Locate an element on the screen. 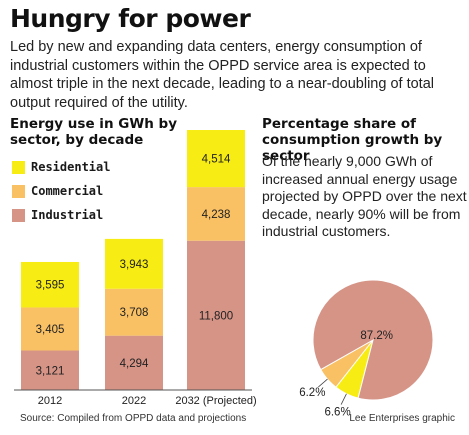 The height and width of the screenshot is (435, 469). category-label-2: 2032 (Projected) is located at coordinates (215, 401).